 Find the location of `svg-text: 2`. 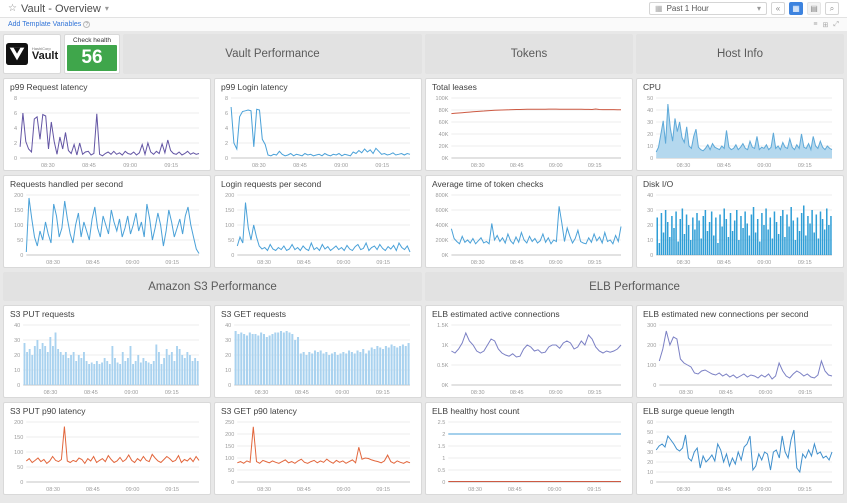

svg-text: 2 is located at coordinates (226, 144).